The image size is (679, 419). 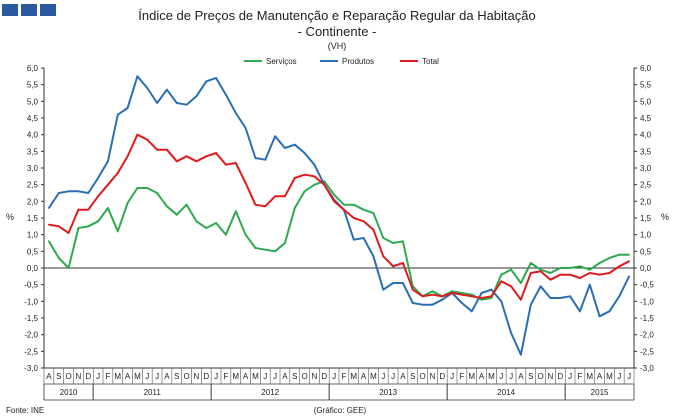 I want to click on legend-label: Produtos, so click(x=358, y=61).